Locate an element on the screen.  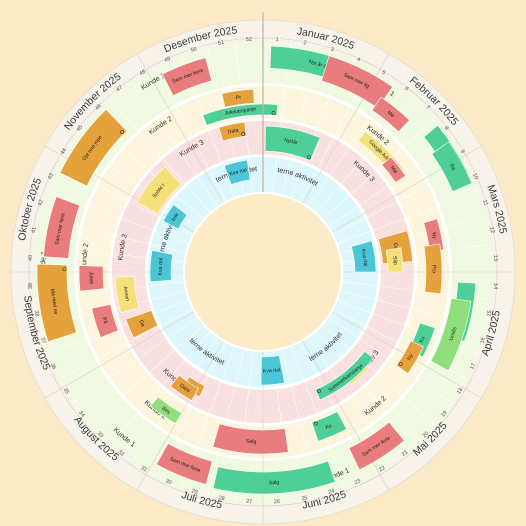
week-number: 43 is located at coordinates (51, 177).